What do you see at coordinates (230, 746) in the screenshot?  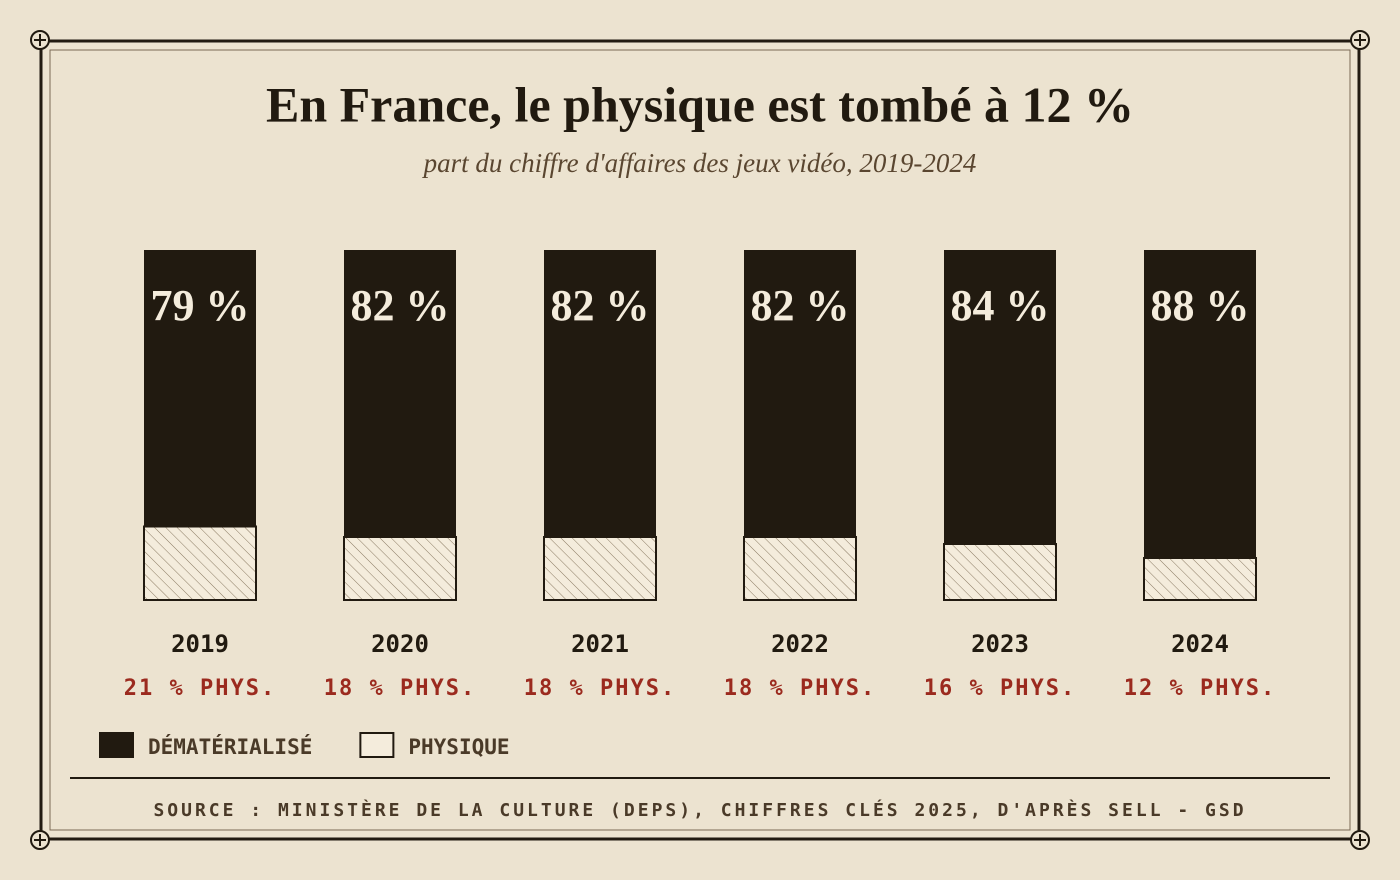 I see `legend-label: DÉMATÉRIALISÉ` at bounding box center [230, 746].